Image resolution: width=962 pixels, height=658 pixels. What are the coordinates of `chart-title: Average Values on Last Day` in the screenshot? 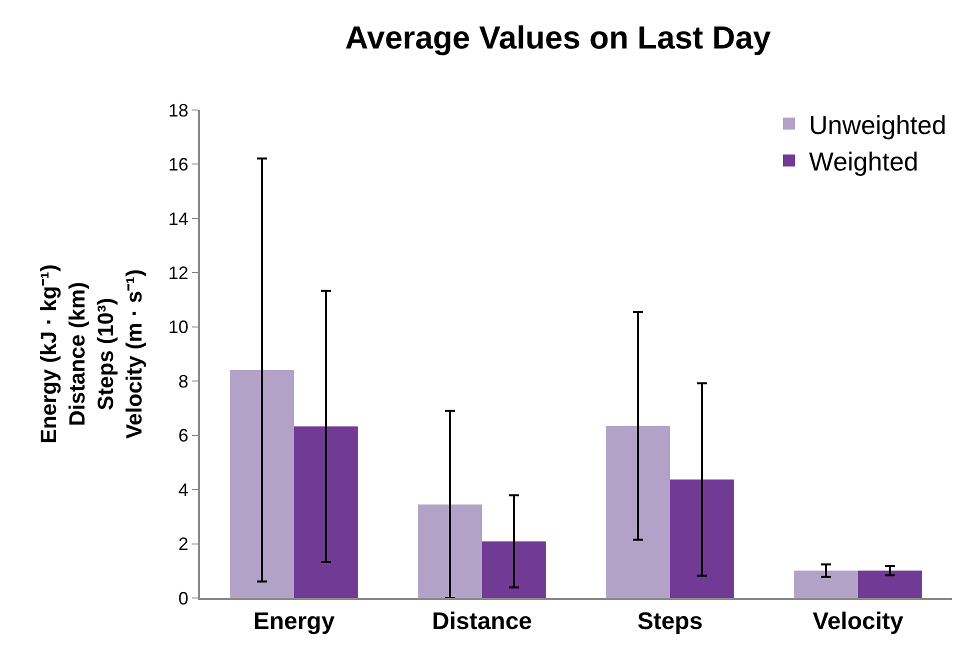 It's located at (558, 38).